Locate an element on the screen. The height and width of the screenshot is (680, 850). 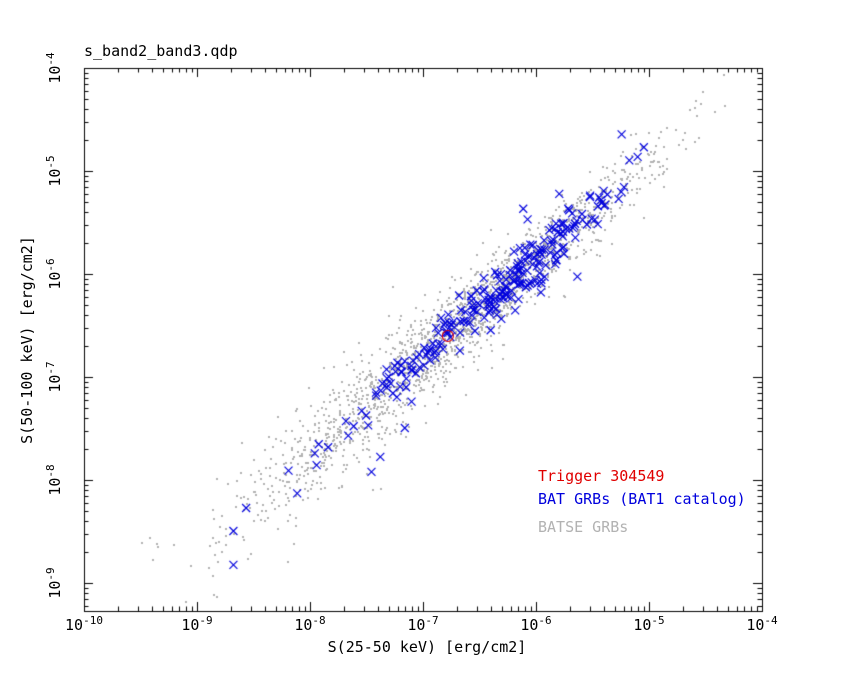
y-tick-label: 10-4 is located at coordinates (54, 68).